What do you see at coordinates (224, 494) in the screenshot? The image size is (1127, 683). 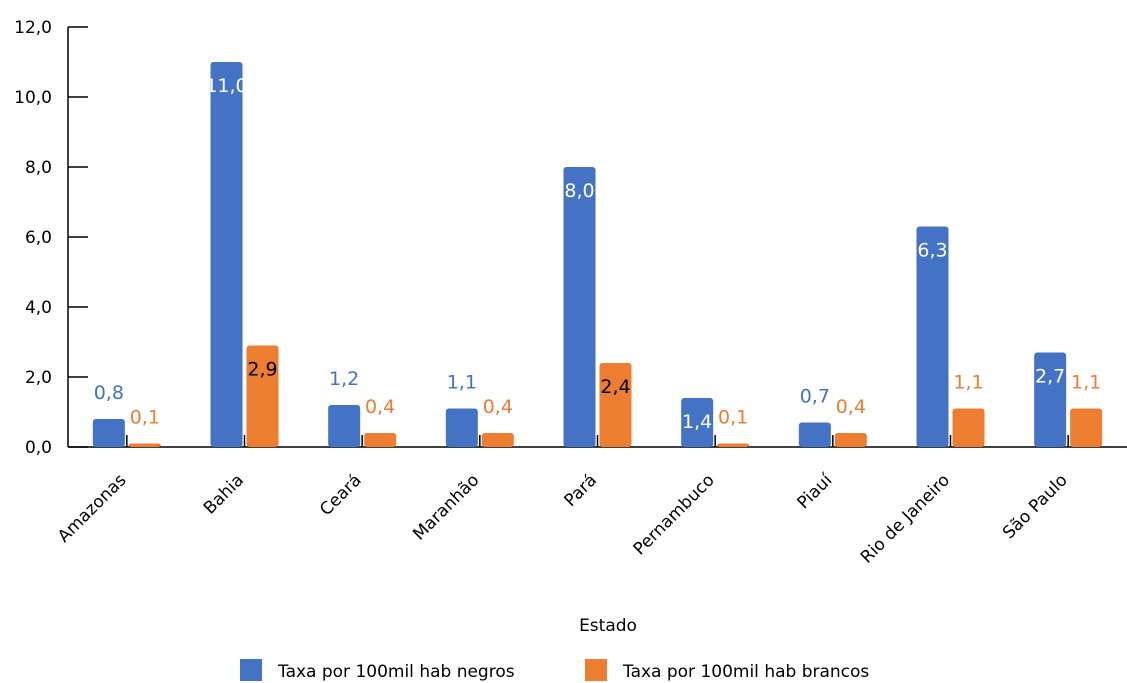 I see `x-tick-label: Bahia` at bounding box center [224, 494].